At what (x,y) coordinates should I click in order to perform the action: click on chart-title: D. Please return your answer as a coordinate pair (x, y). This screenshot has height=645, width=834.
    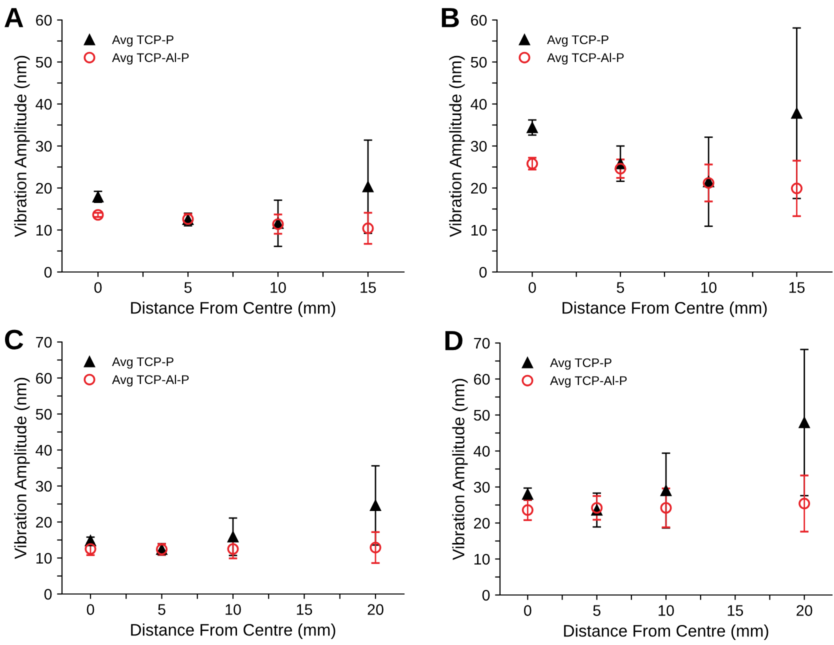
    Looking at the image, I should click on (453, 340).